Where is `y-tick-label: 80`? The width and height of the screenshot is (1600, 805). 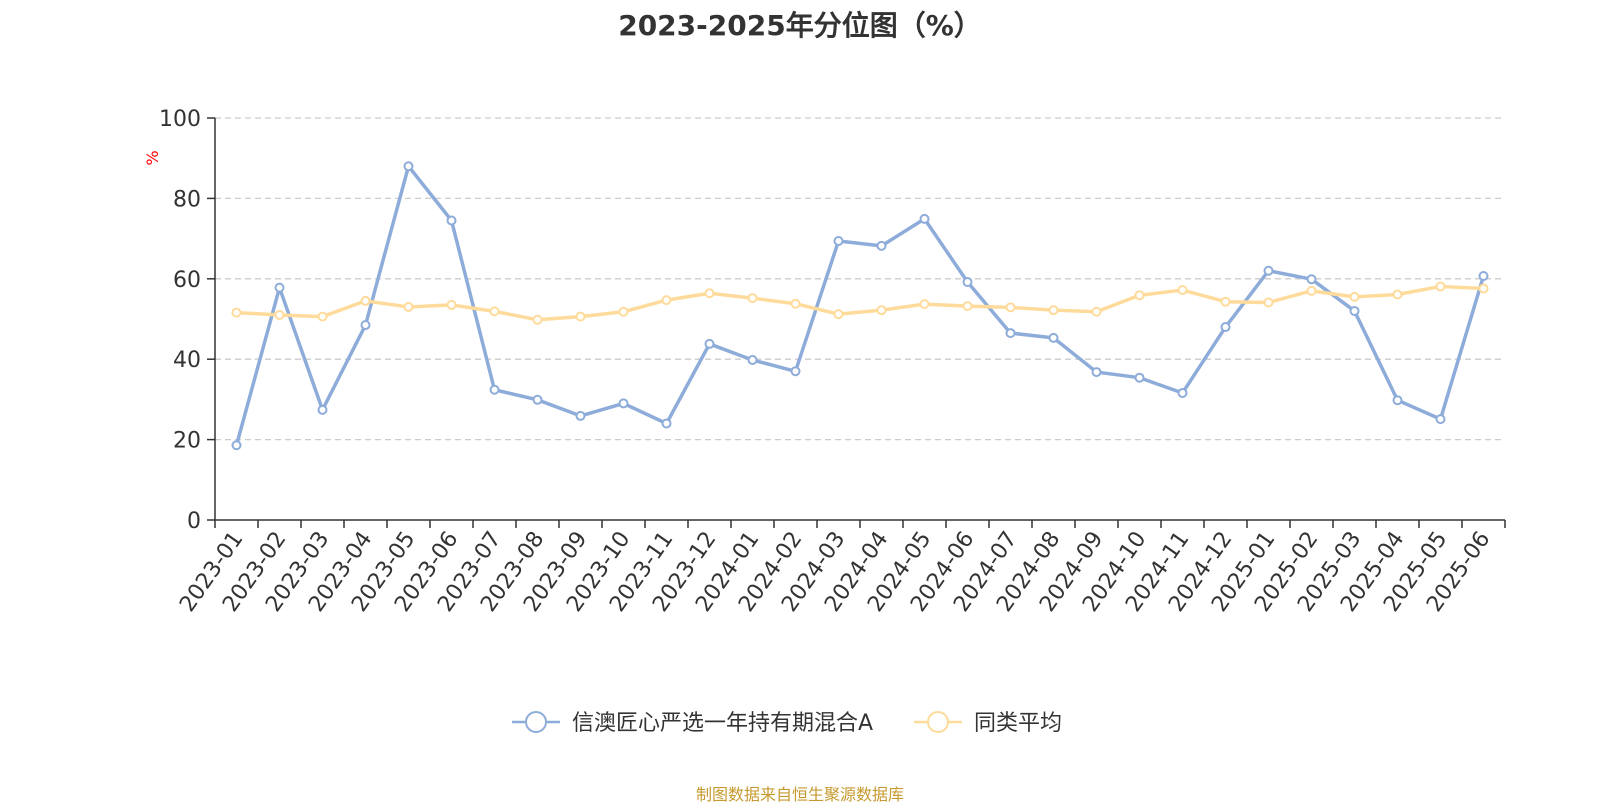
y-tick-label: 80 is located at coordinates (187, 199).